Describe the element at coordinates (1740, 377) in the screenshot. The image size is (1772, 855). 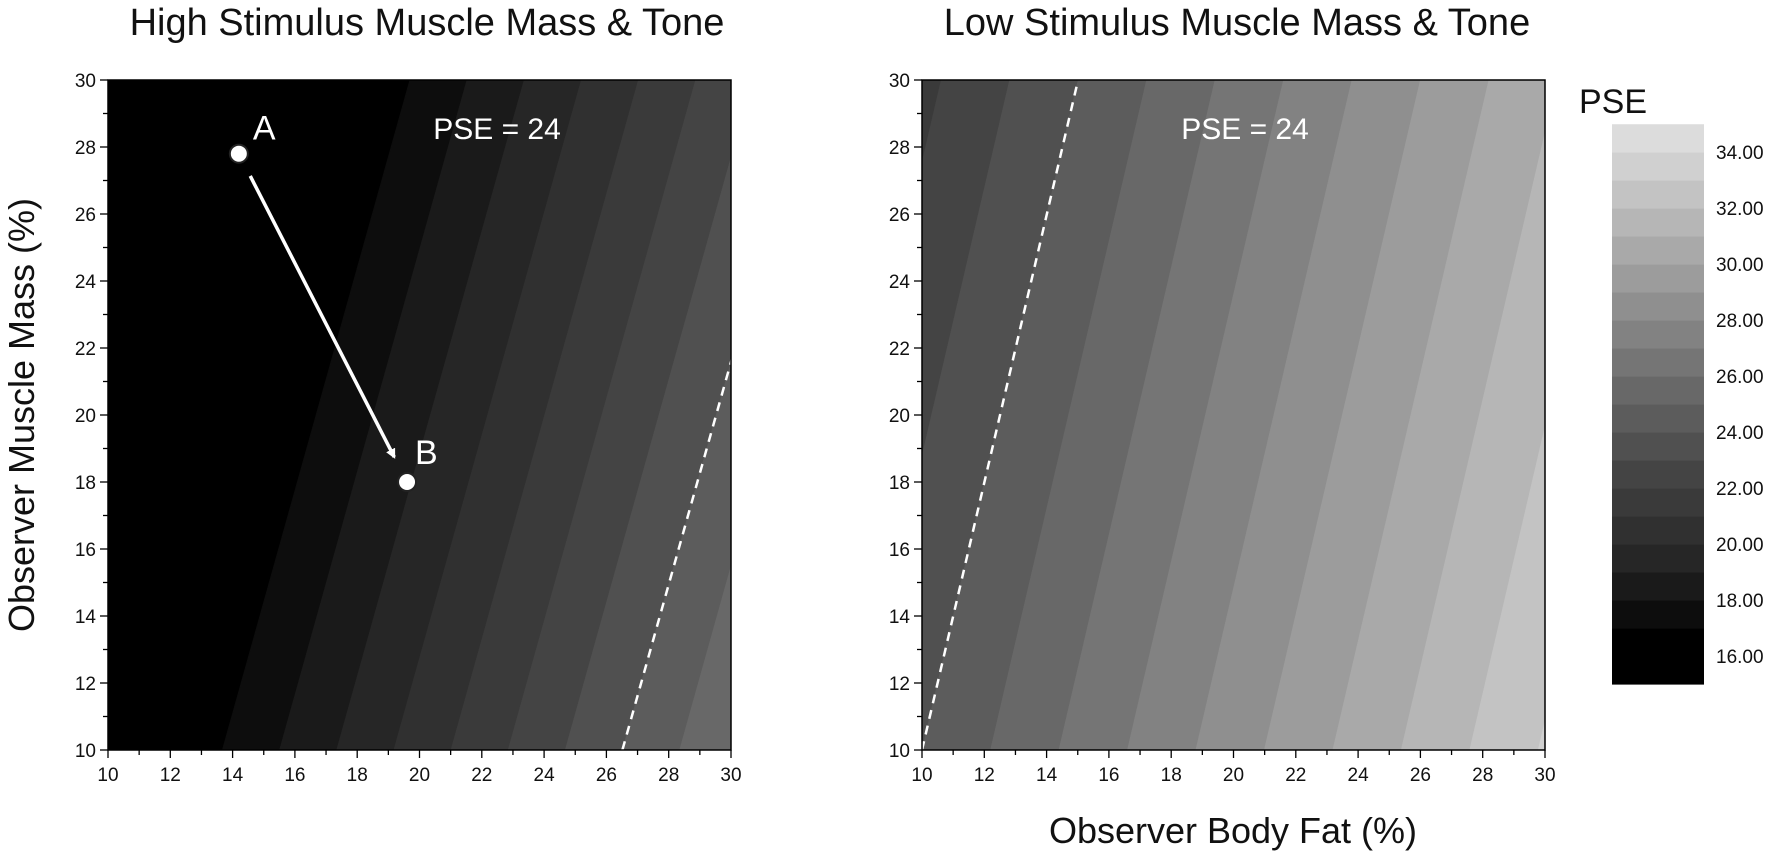
I see `colorbar-tick-label: 26.00` at that location.